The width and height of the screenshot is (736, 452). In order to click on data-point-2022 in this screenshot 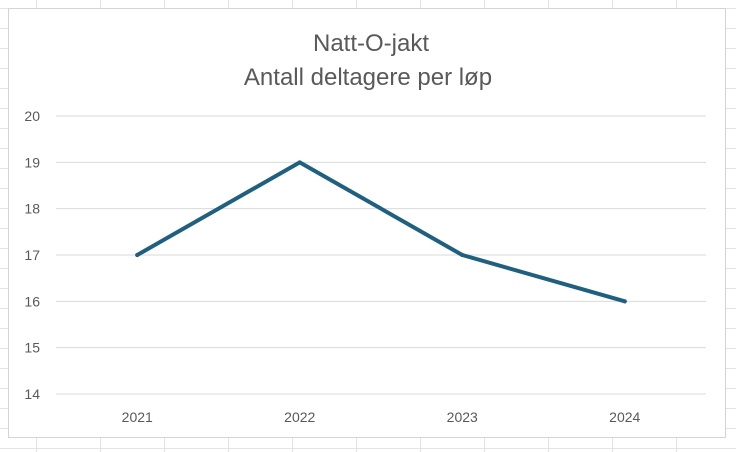, I will do `click(299, 162)`.